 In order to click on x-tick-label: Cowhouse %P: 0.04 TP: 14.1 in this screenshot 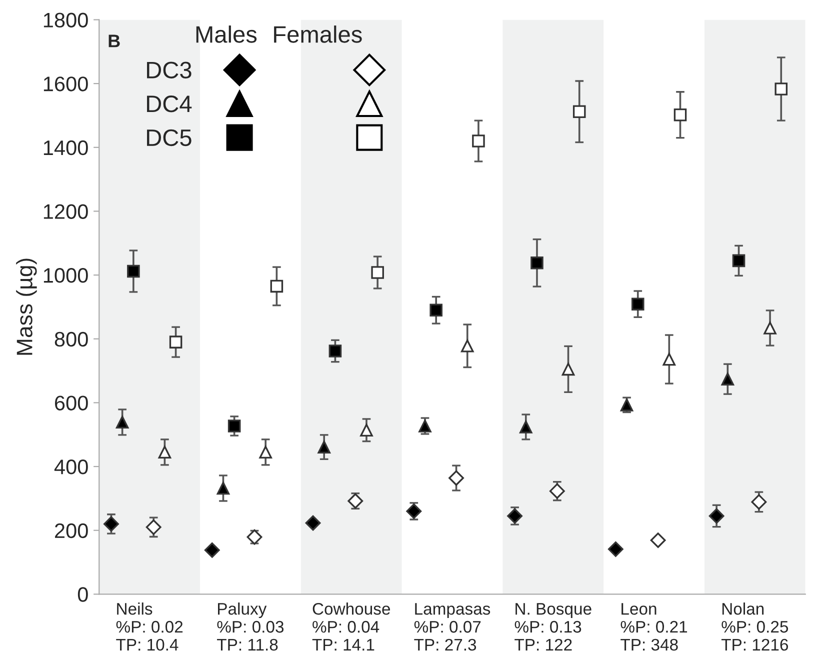, I will do `click(351, 626)`.